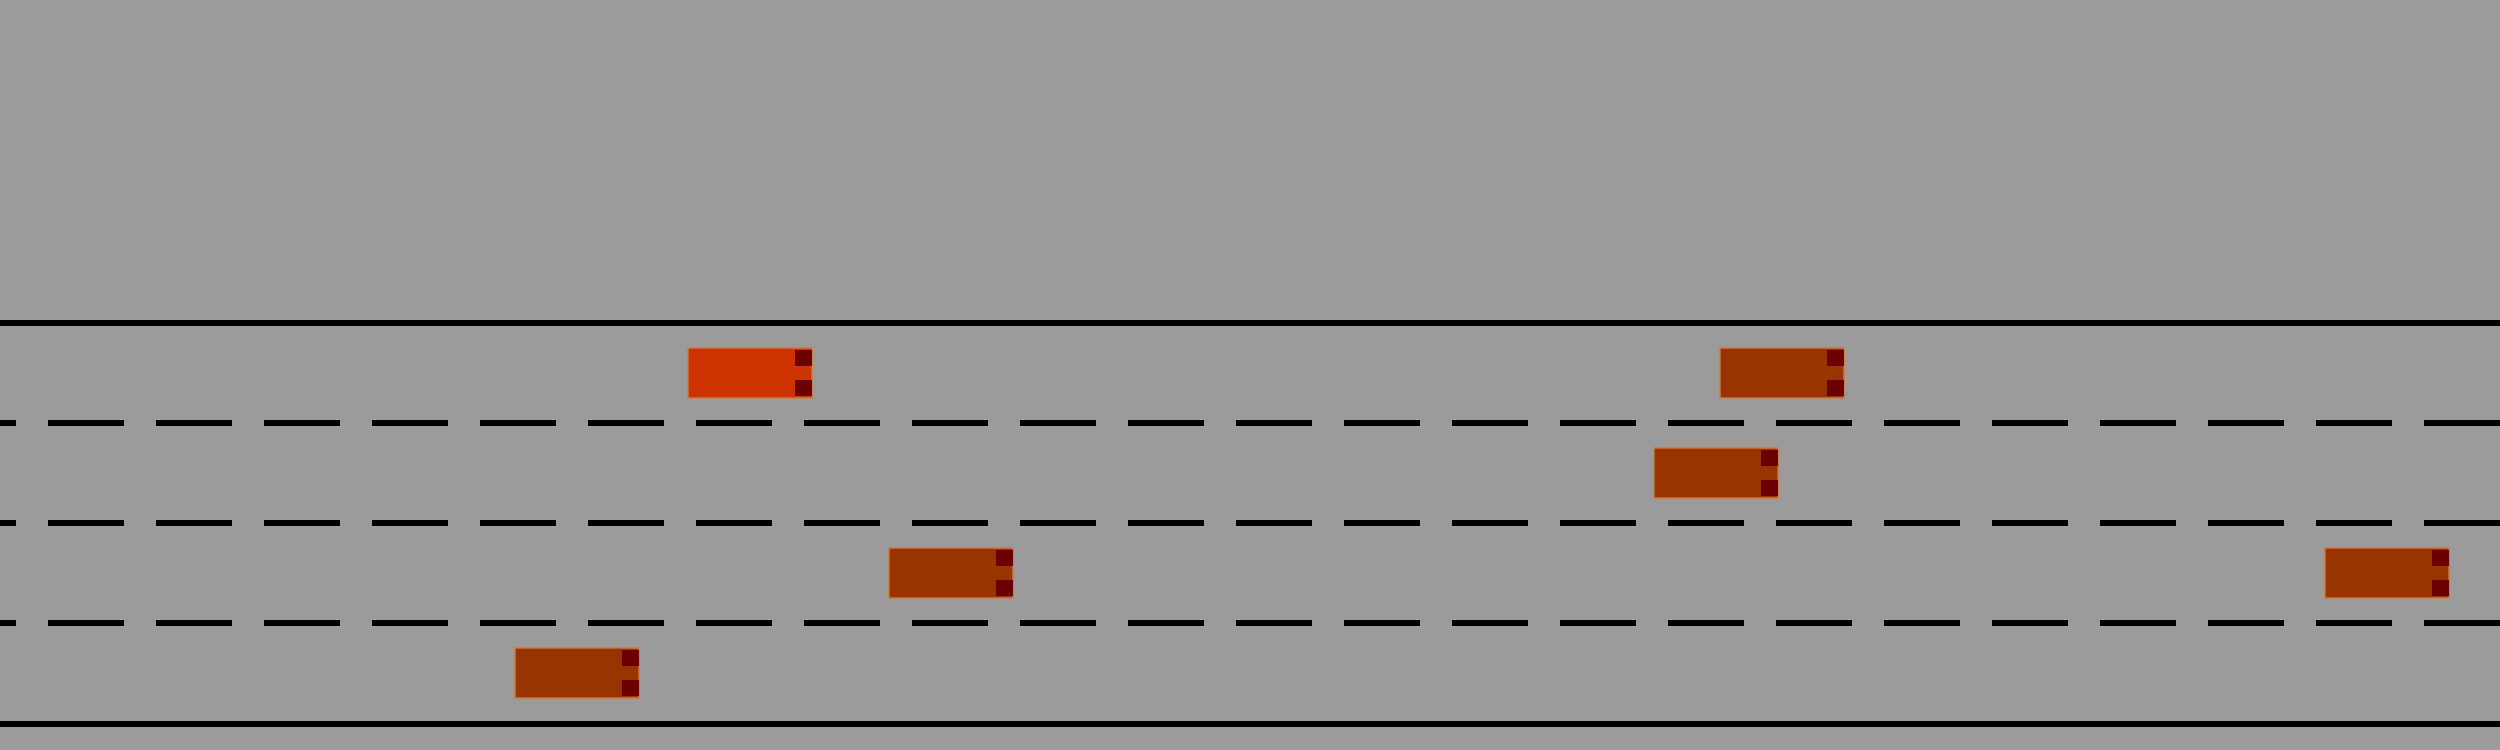 This screenshot has width=2500, height=750. I want to click on ego-vehicle, so click(750, 373).